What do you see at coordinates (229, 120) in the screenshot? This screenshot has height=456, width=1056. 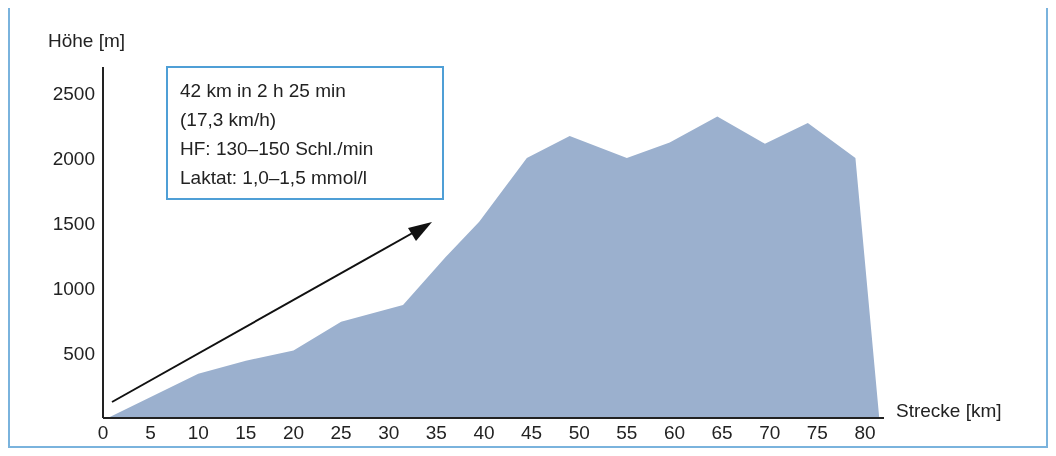 I see `annotation: (17,3 km/h)` at bounding box center [229, 120].